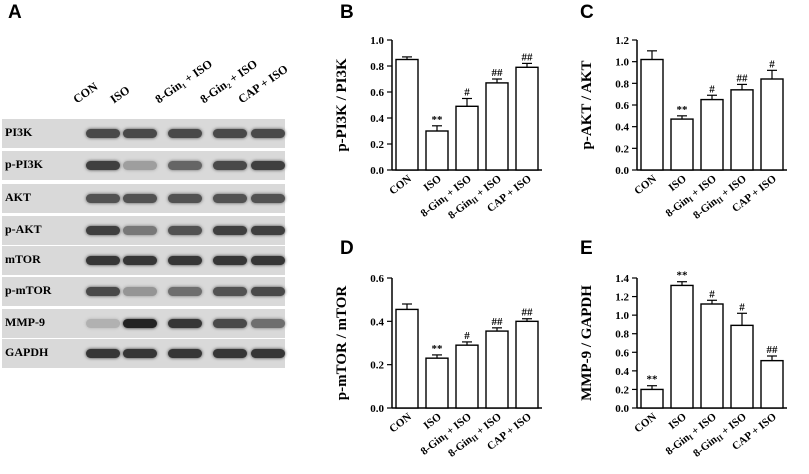 The image size is (809, 474). I want to click on panel-label-a: A, so click(15, 12).